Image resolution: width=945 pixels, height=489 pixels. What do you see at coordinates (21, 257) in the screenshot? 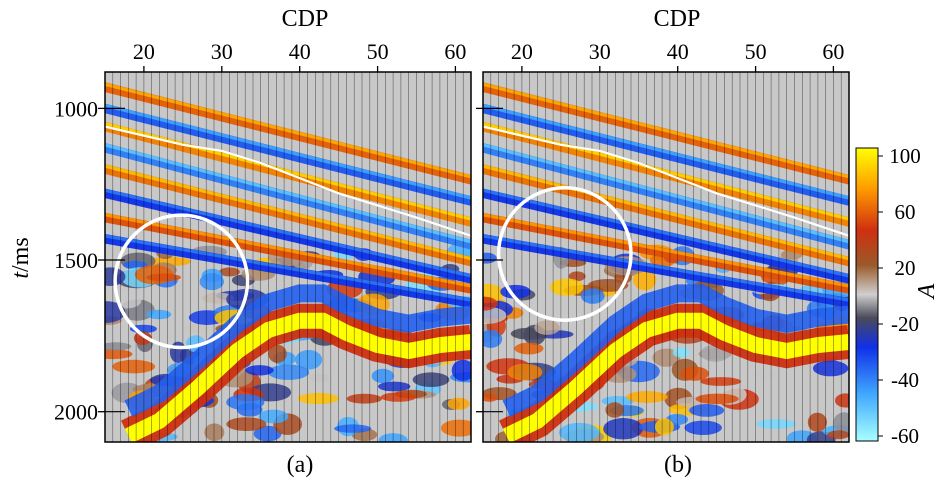
I see `y-axis-label: t/ms` at bounding box center [21, 257].